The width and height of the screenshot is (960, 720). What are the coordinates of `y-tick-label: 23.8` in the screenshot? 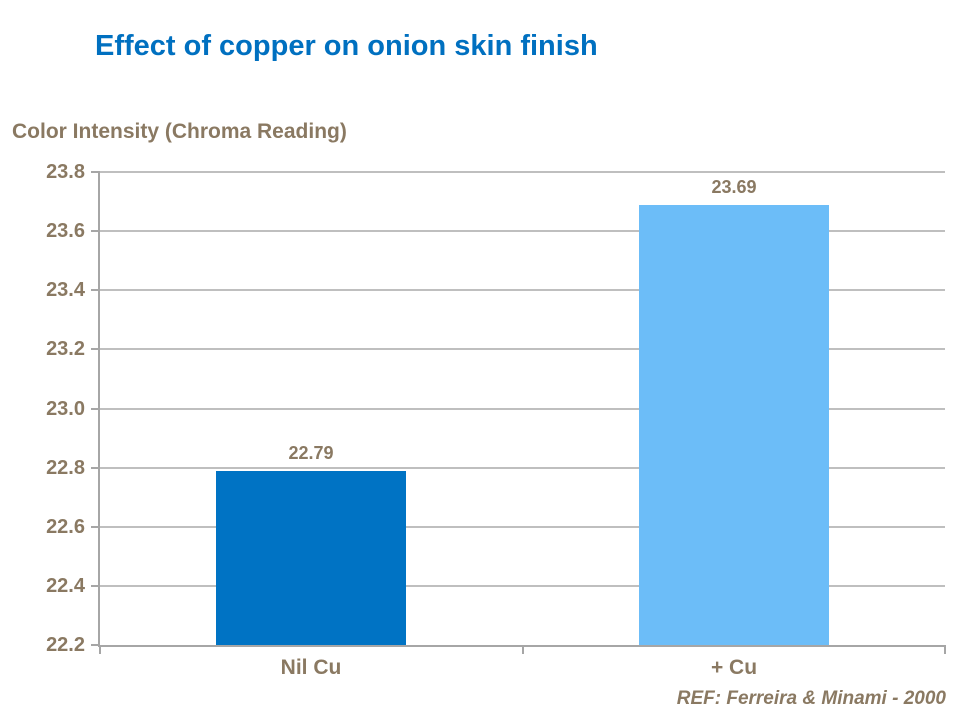 It's located at (65, 172).